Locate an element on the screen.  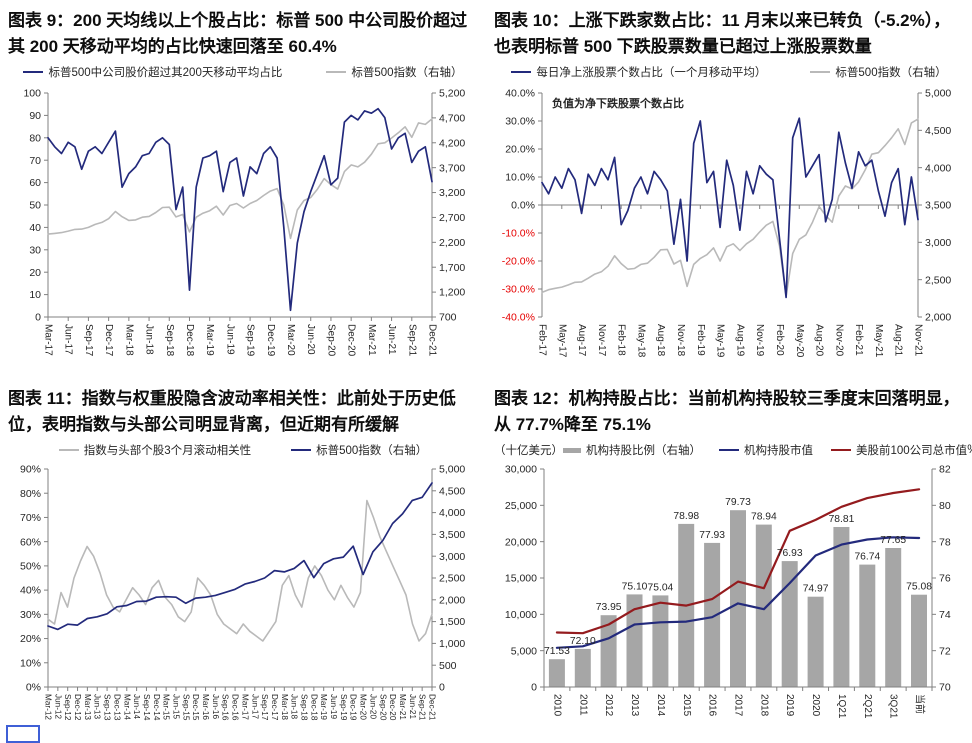
x-tick-label: 2016 is located at coordinates (712, 705).